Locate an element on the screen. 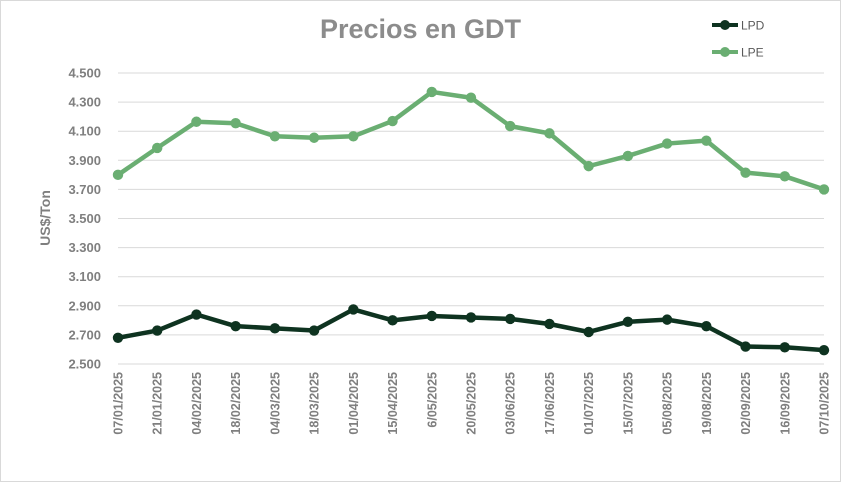 The width and height of the screenshot is (841, 482). legend-item-lpd: LPD is located at coordinates (738, 26).